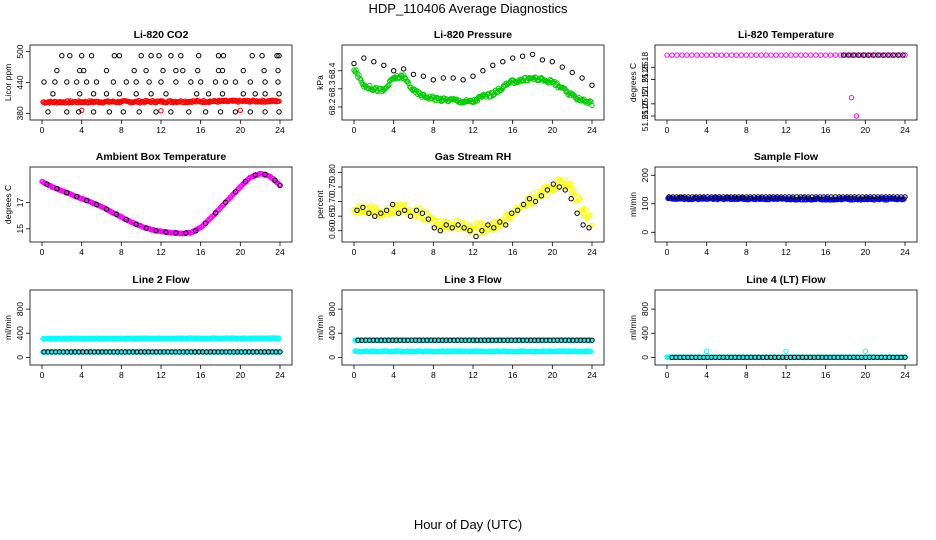  What do you see at coordinates (473, 35) in the screenshot?
I see `panel-title: Li-820 Pressure` at bounding box center [473, 35].